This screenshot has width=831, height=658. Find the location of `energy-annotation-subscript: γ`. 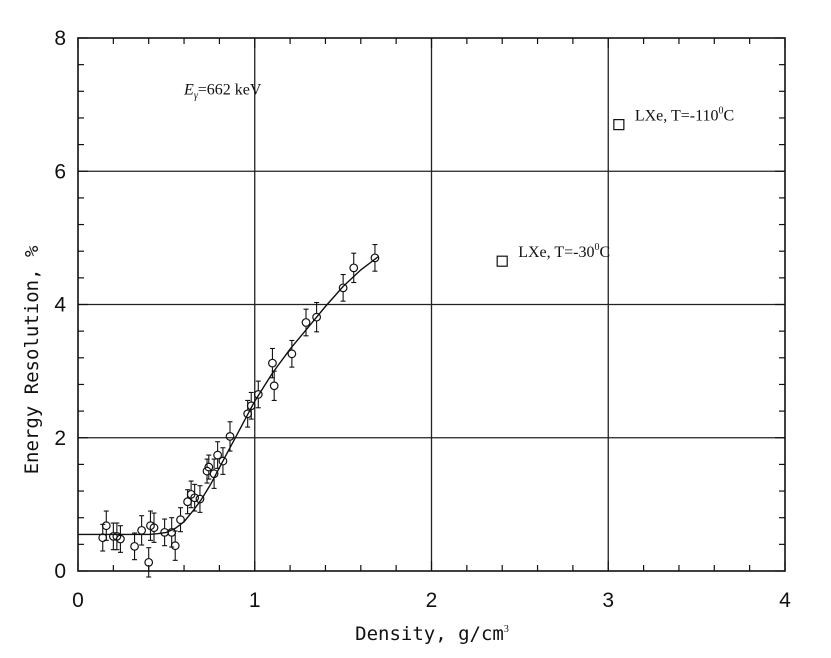

energy-annotation-subscript: γ is located at coordinates (196, 96).